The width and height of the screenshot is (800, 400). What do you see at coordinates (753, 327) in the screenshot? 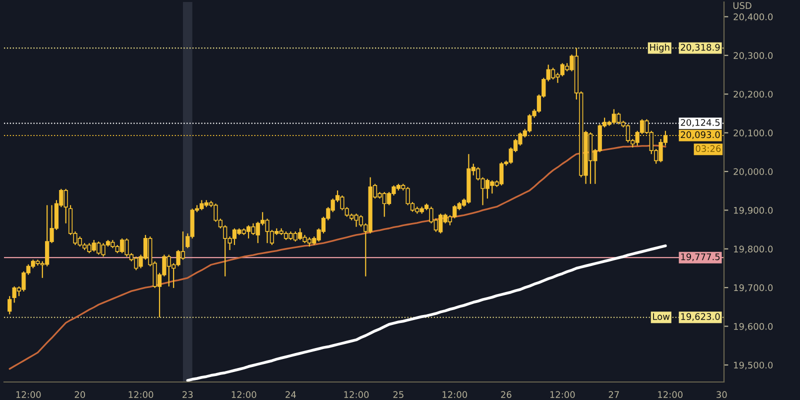
I see `y-tick-label: 19,600.0` at bounding box center [753, 327].